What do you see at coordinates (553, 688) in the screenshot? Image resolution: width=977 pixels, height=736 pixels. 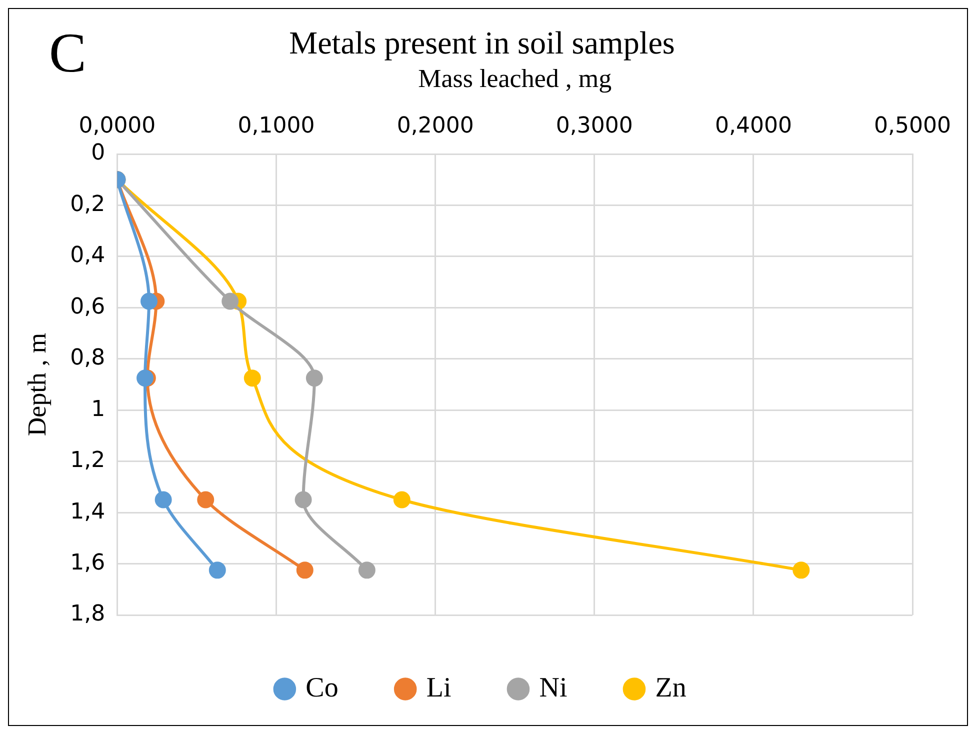 I see `legend-label: Ni` at bounding box center [553, 688].